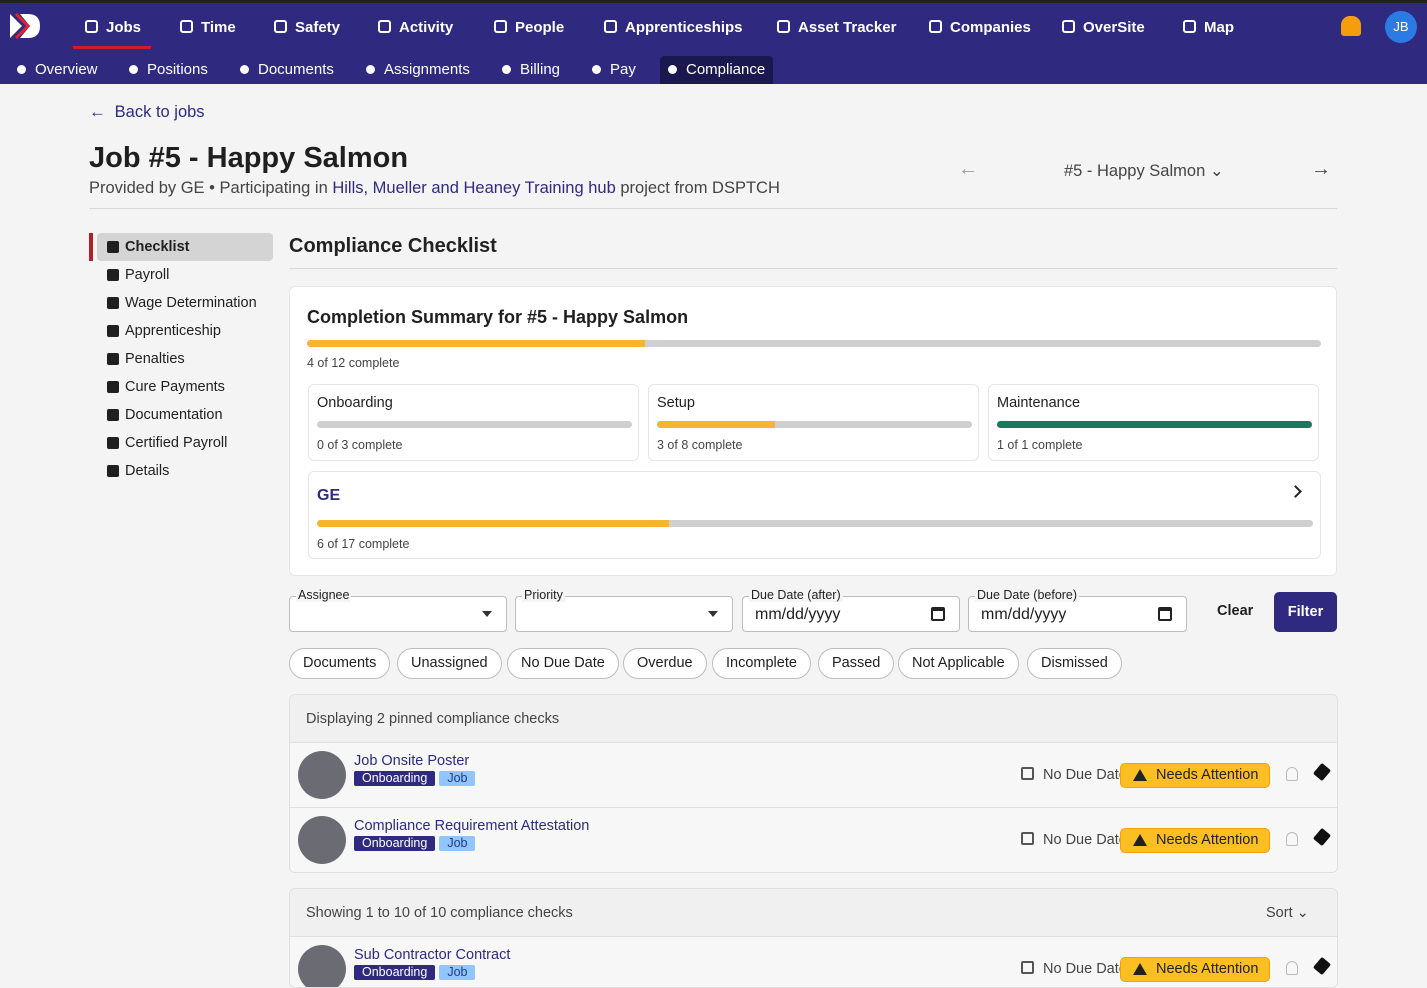 Image resolution: width=1427 pixels, height=988 pixels. Describe the element at coordinates (726, 69) in the screenshot. I see `subnav-label: Compliance` at that location.